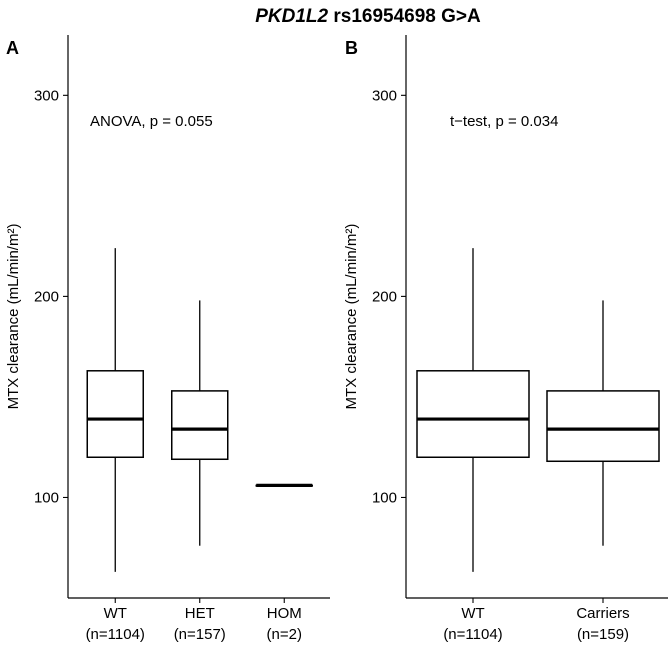 The height and width of the screenshot is (648, 671). I want to click on stat-annotation: ANOVA, p = 0.055, so click(151, 121).